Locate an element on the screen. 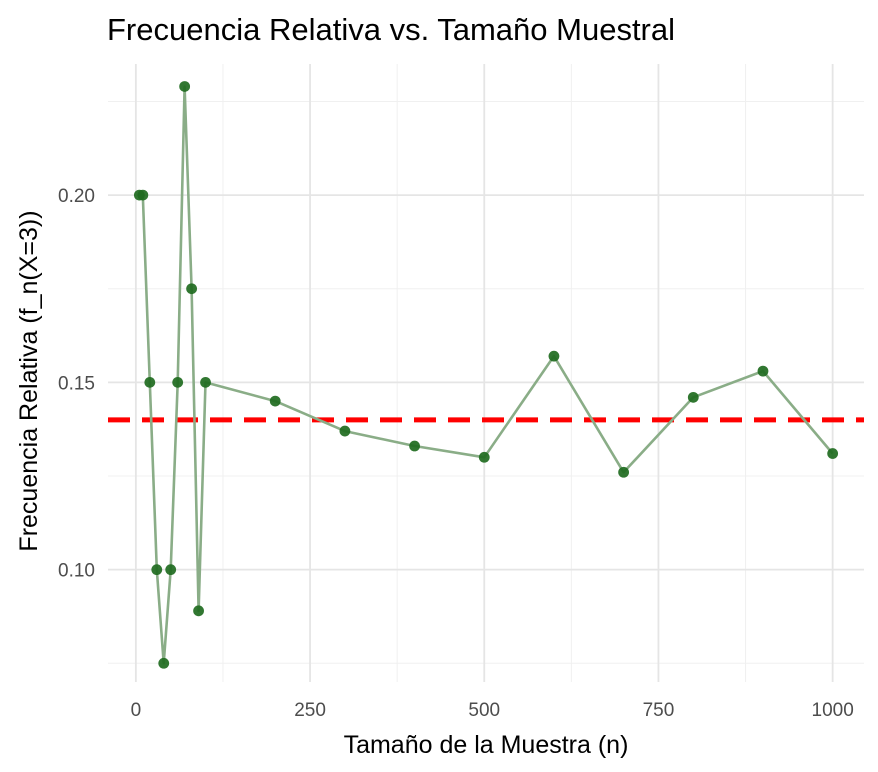  y-tick-label: 0.10 is located at coordinates (76, 571).